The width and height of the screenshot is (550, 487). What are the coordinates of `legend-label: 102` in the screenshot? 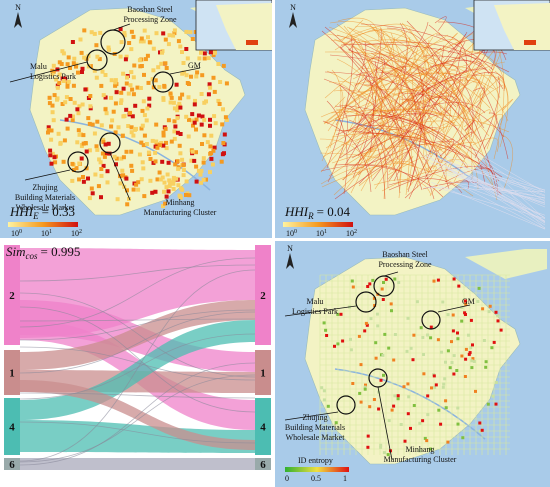 It's located at (76, 233).